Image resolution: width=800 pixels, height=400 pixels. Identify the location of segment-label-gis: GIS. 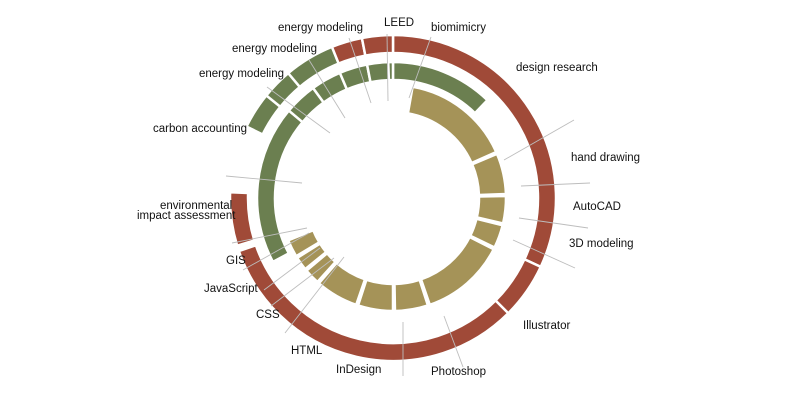
(236, 261).